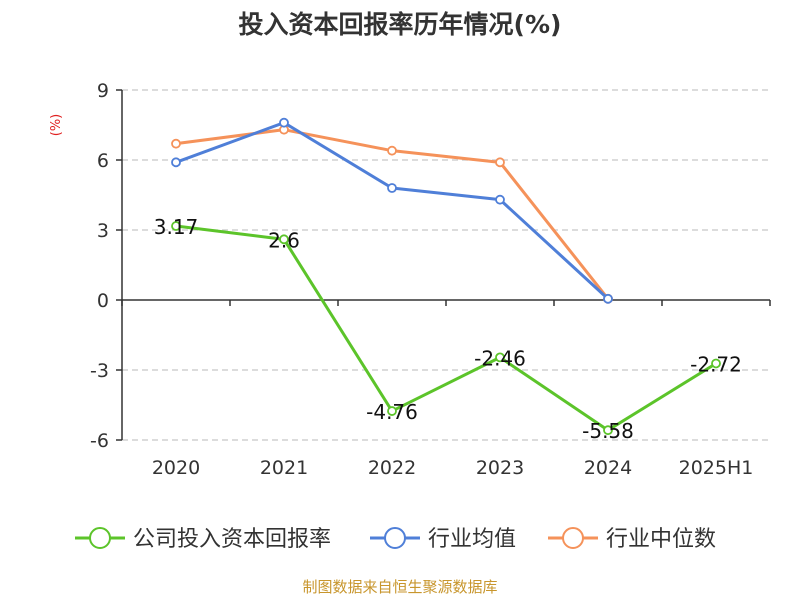 The image size is (800, 604). Describe the element at coordinates (176, 468) in the screenshot. I see `x-tick-label-0: 2020` at that location.